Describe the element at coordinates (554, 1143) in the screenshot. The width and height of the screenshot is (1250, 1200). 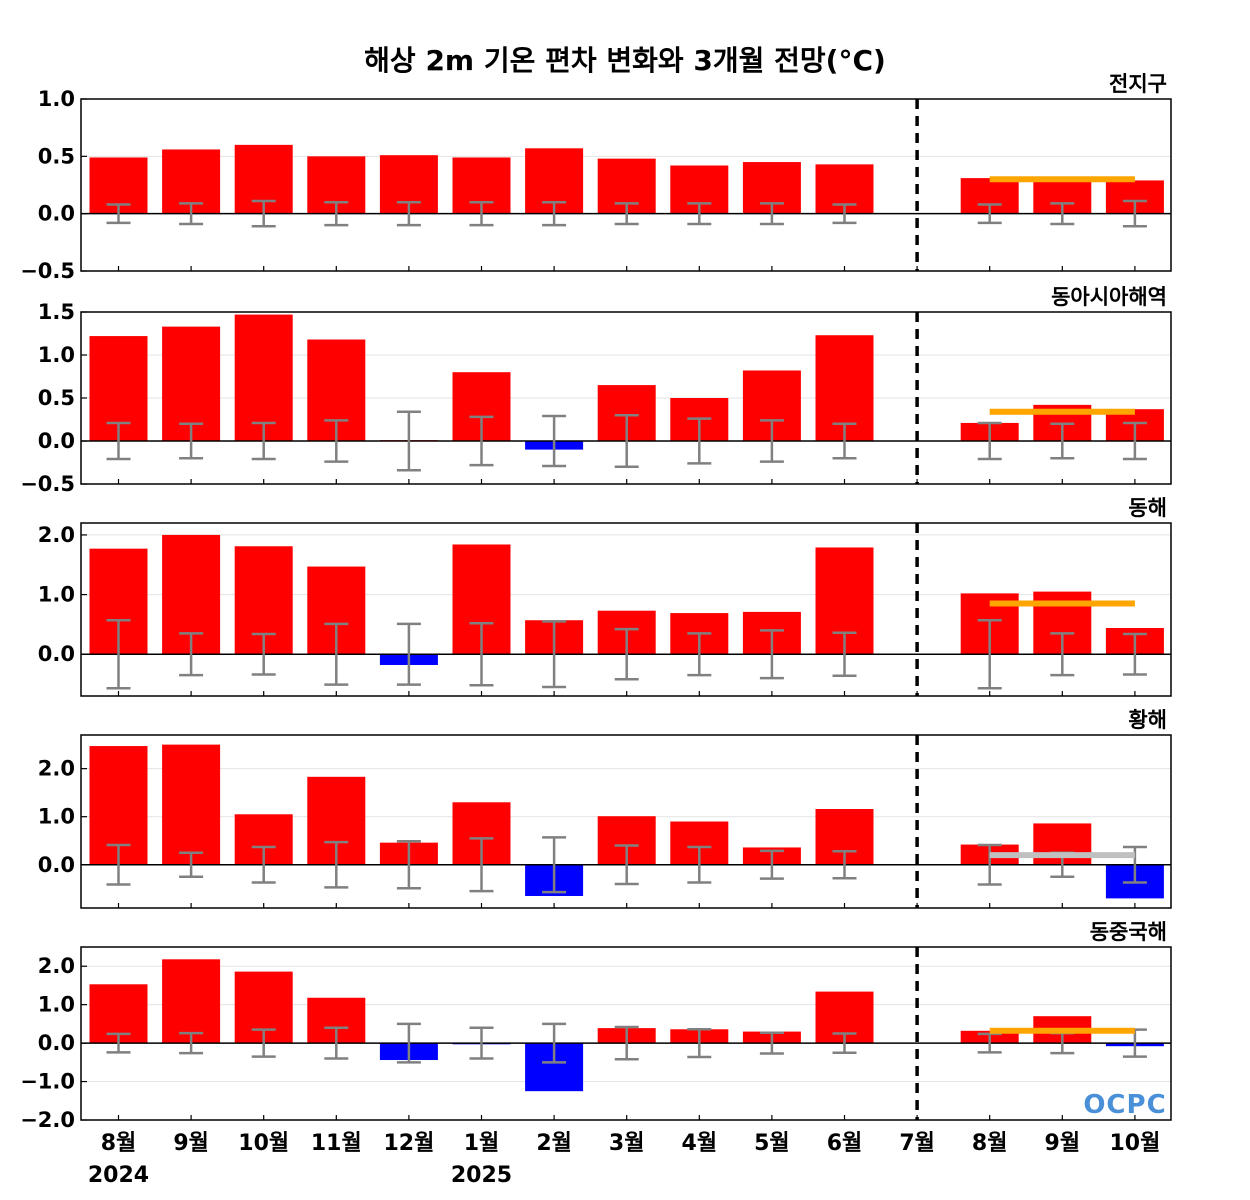
I see `x-tick-label: 2월` at that location.